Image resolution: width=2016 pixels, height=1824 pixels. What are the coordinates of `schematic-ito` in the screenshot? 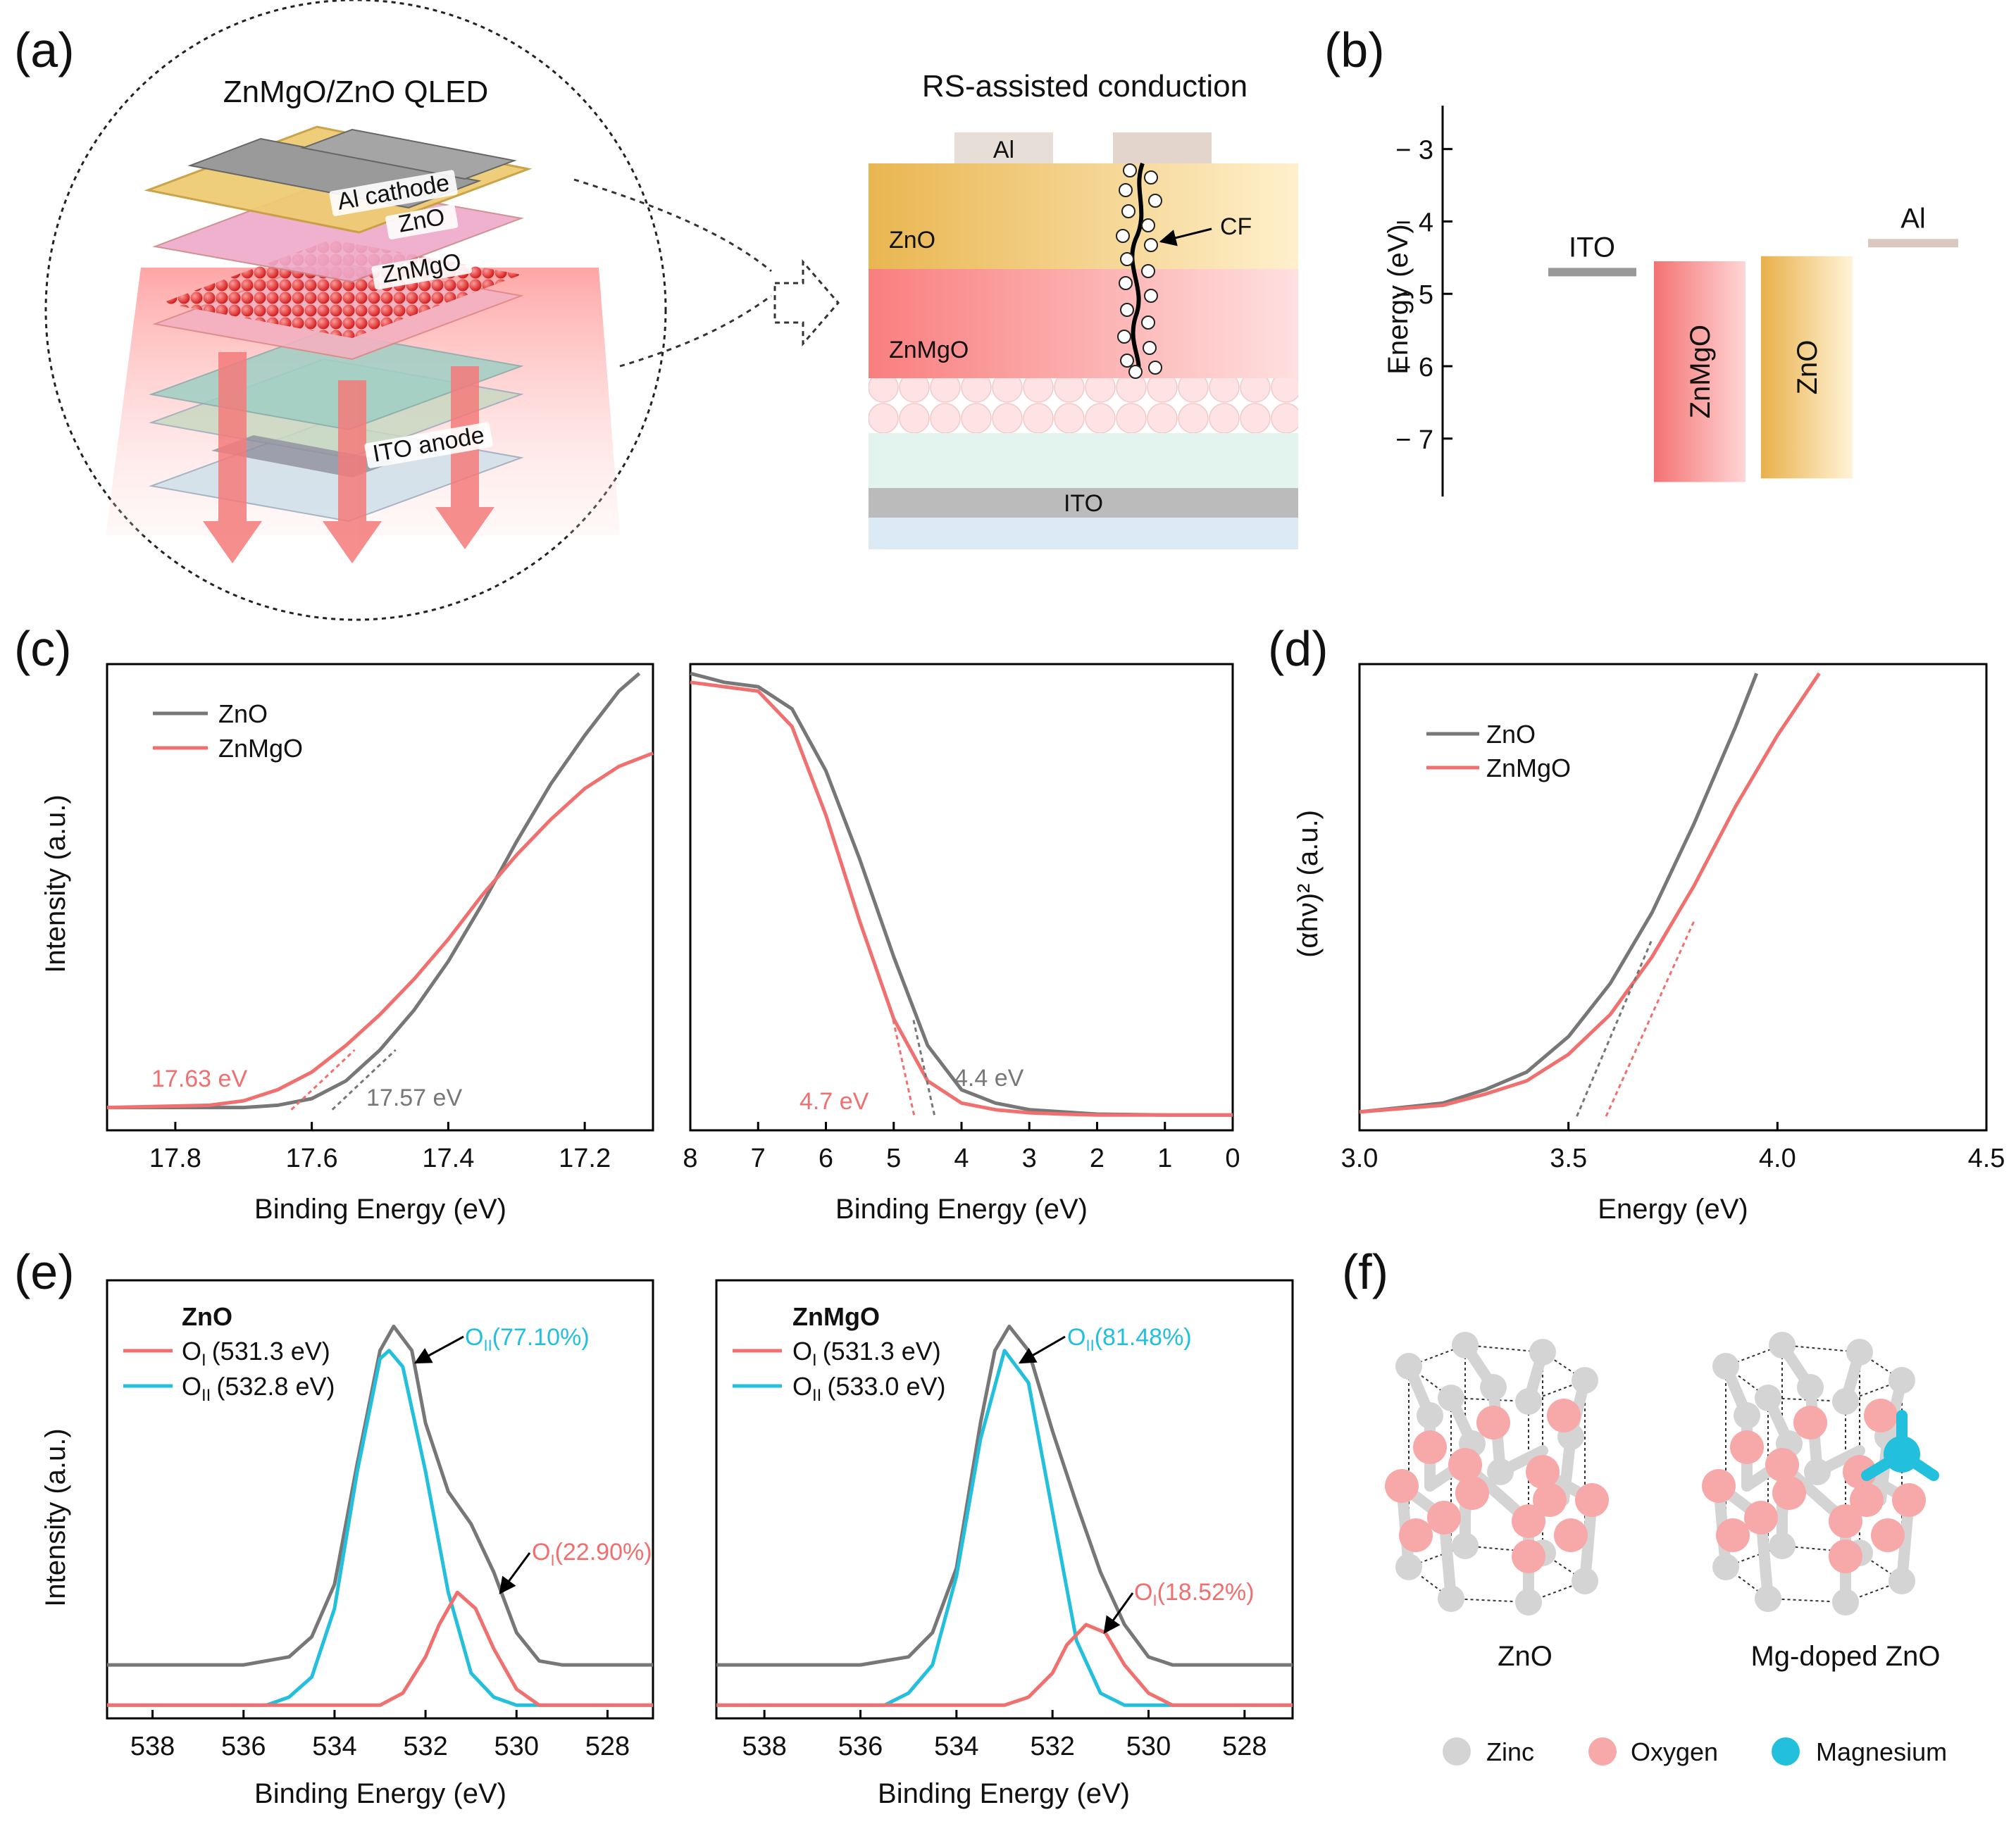 It's located at (1083, 503).